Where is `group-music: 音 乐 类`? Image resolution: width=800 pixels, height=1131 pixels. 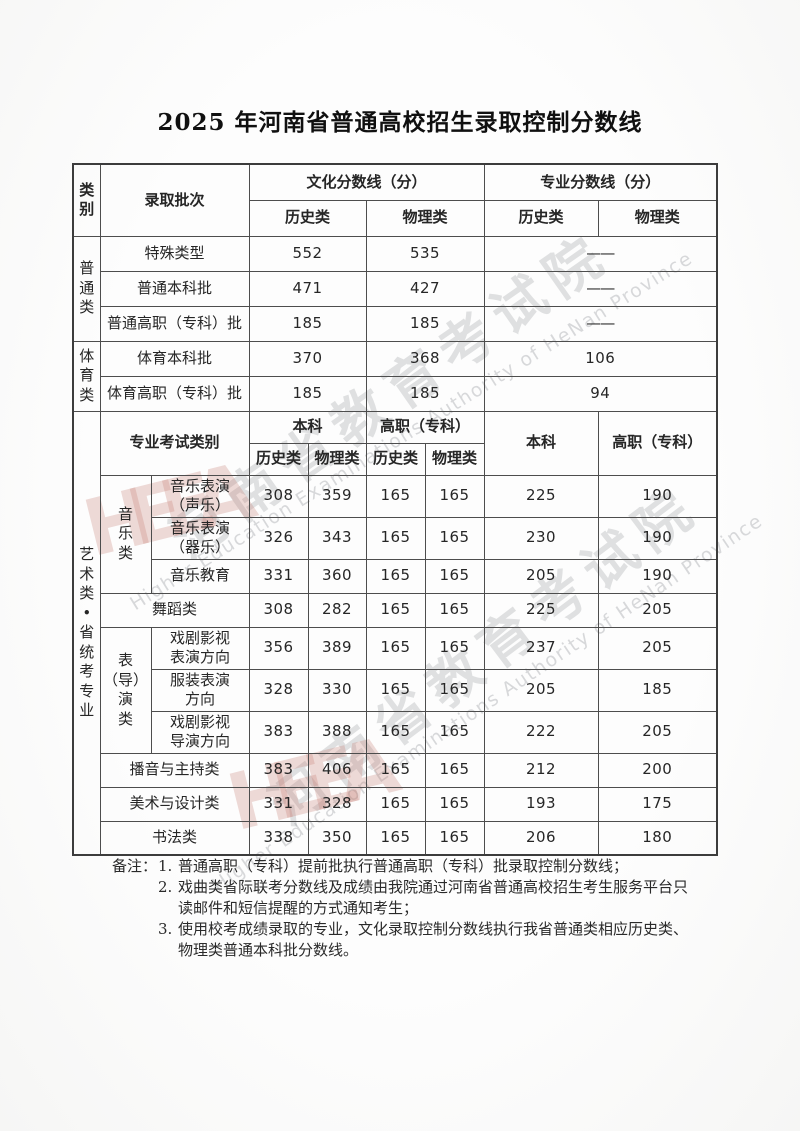
group-music: 音 乐 类 is located at coordinates (125, 534).